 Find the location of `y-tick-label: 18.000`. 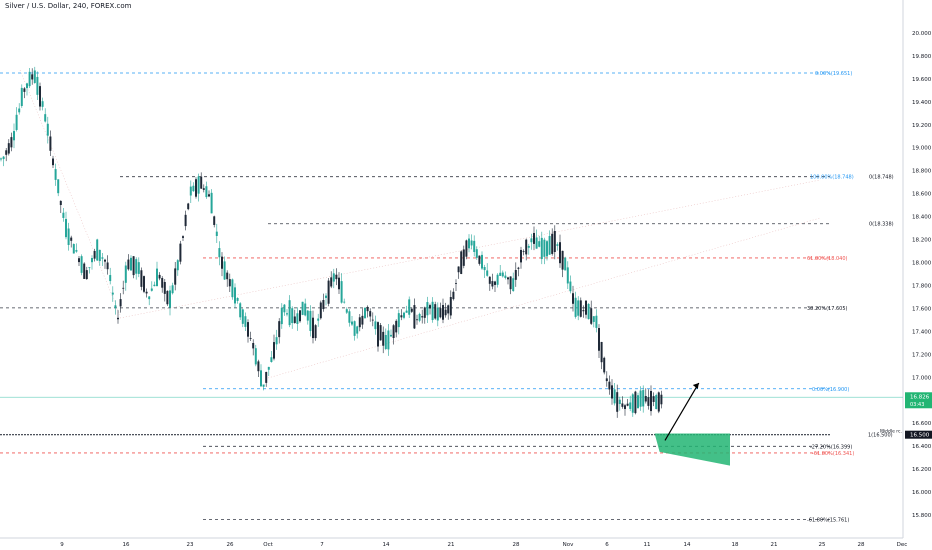

y-tick-label: 18.000 is located at coordinates (922, 264).